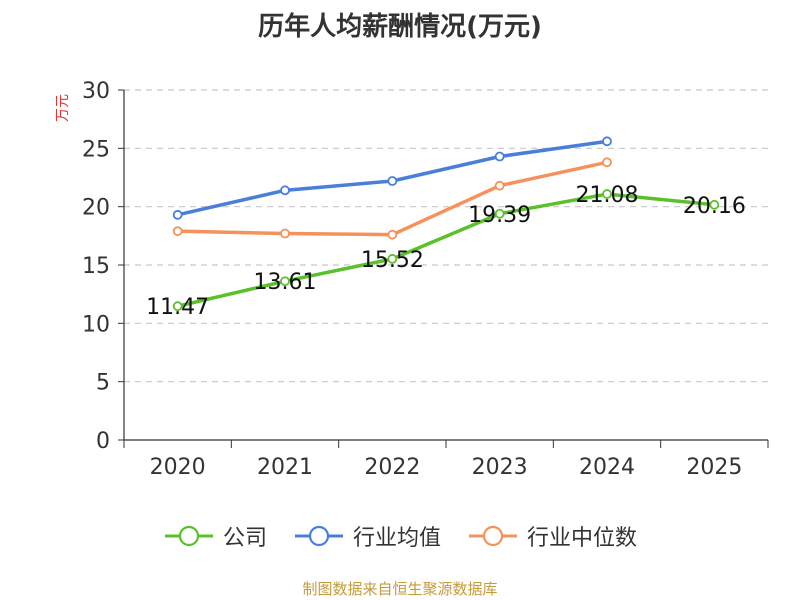 The height and width of the screenshot is (600, 800). I want to click on legend-label: 公司, so click(244, 538).